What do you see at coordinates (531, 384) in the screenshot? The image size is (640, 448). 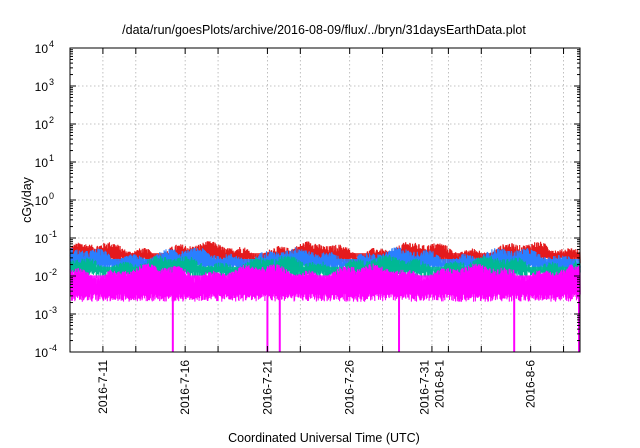 I see `x-tick-label: 2016-8-6` at bounding box center [531, 384].